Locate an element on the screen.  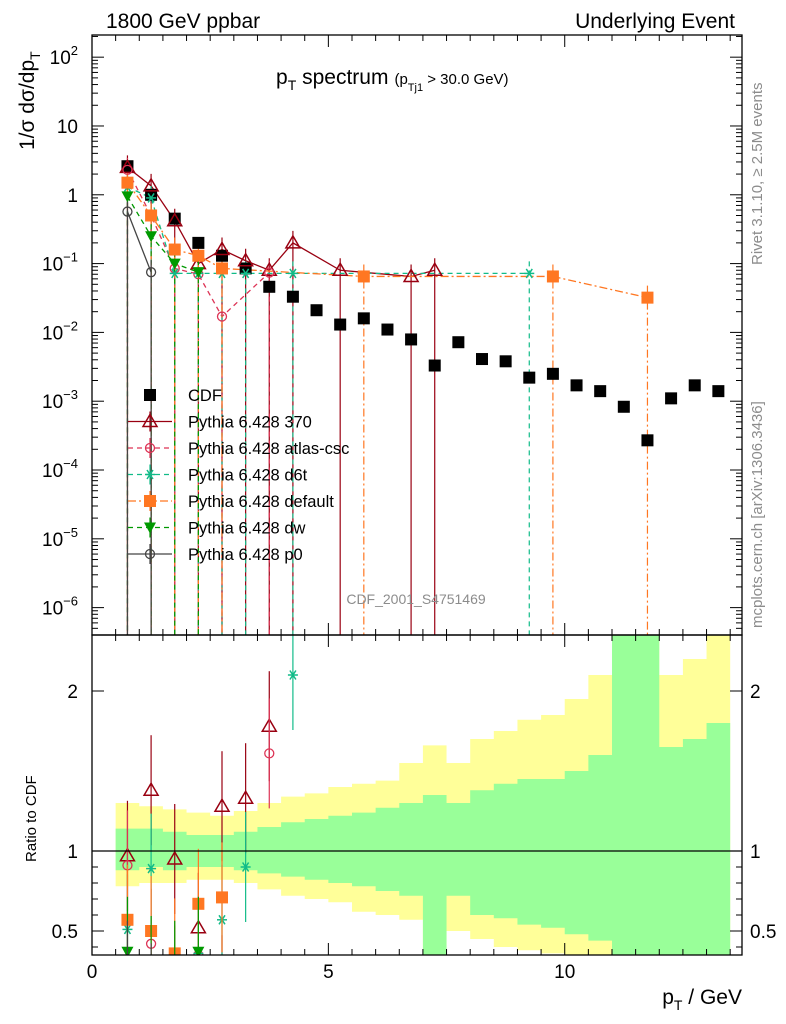
legend-entry: Pythia 6.428 atlas-csc is located at coordinates (238, 448).